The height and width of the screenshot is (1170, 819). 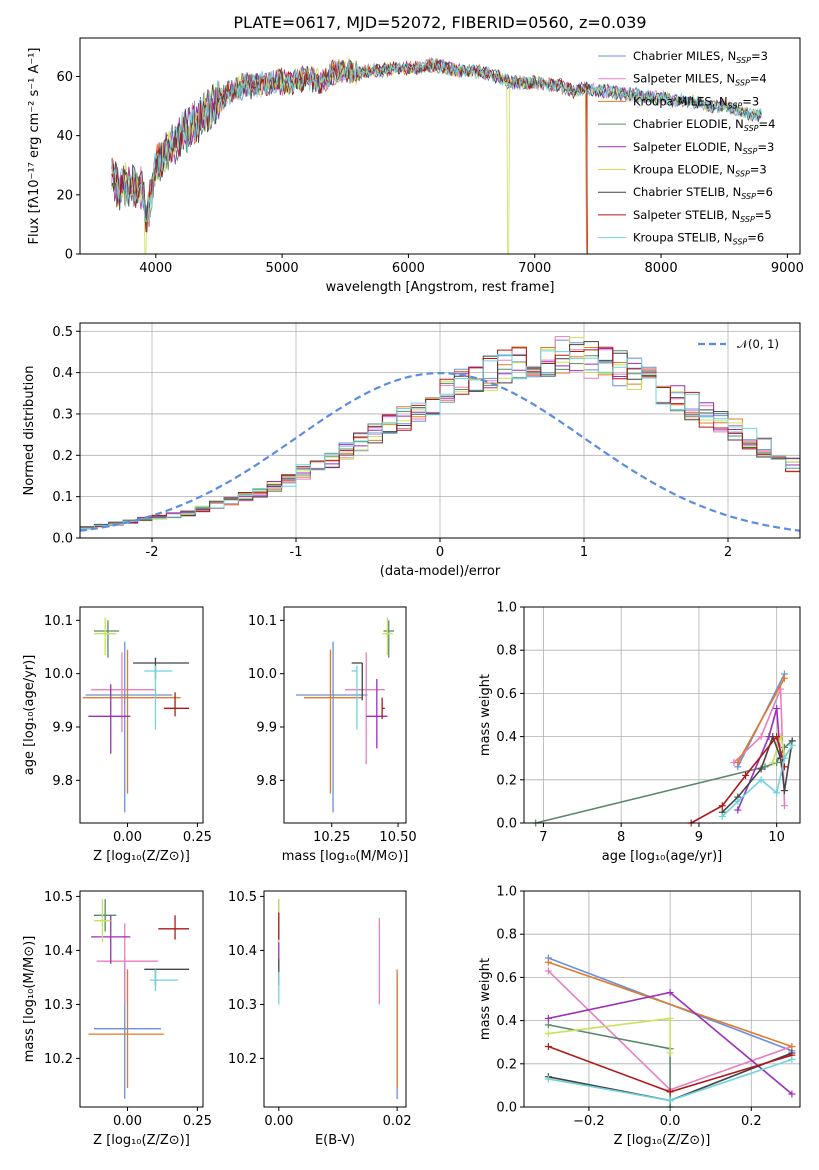 What do you see at coordinates (688, 147) in the screenshot?
I see `legend-label: Salpeter ELODIE, N` at bounding box center [688, 147].